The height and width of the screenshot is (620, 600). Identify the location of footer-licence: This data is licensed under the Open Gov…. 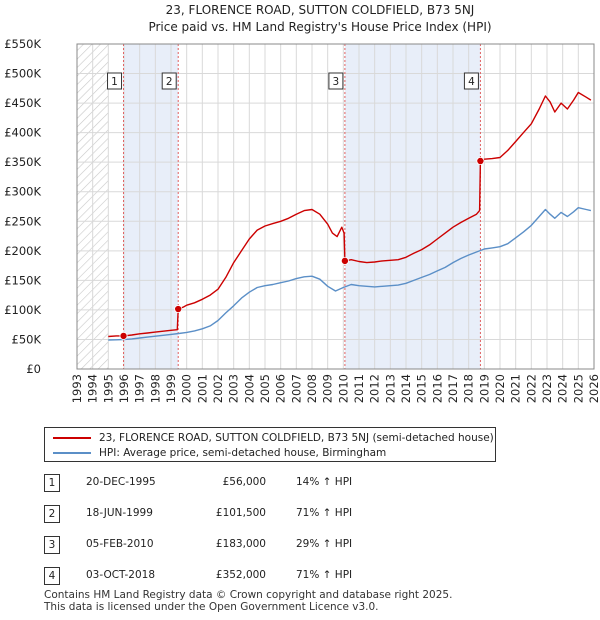
(211, 607).